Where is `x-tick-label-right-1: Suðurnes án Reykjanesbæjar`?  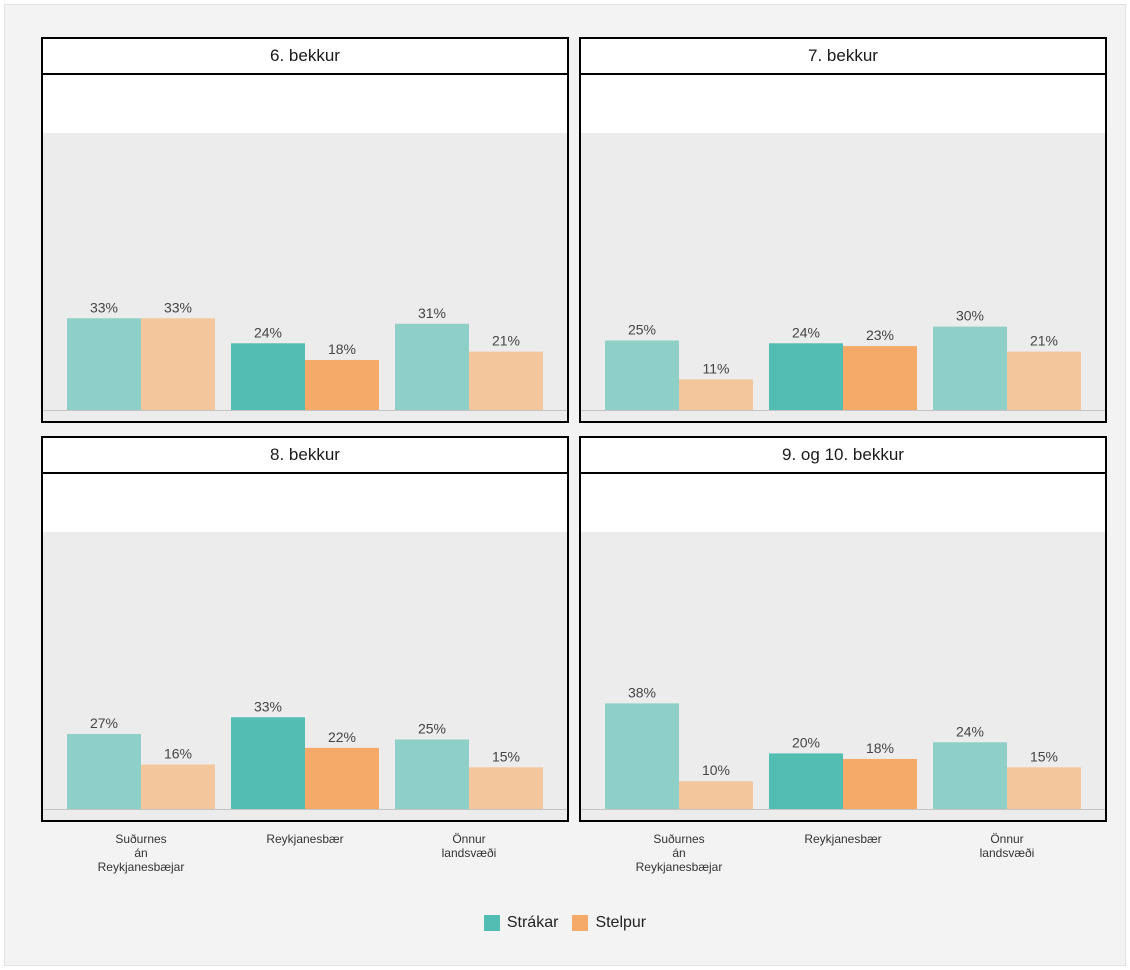
x-tick-label-right-1: Suðurnes án Reykjanesbæjar is located at coordinates (679, 853).